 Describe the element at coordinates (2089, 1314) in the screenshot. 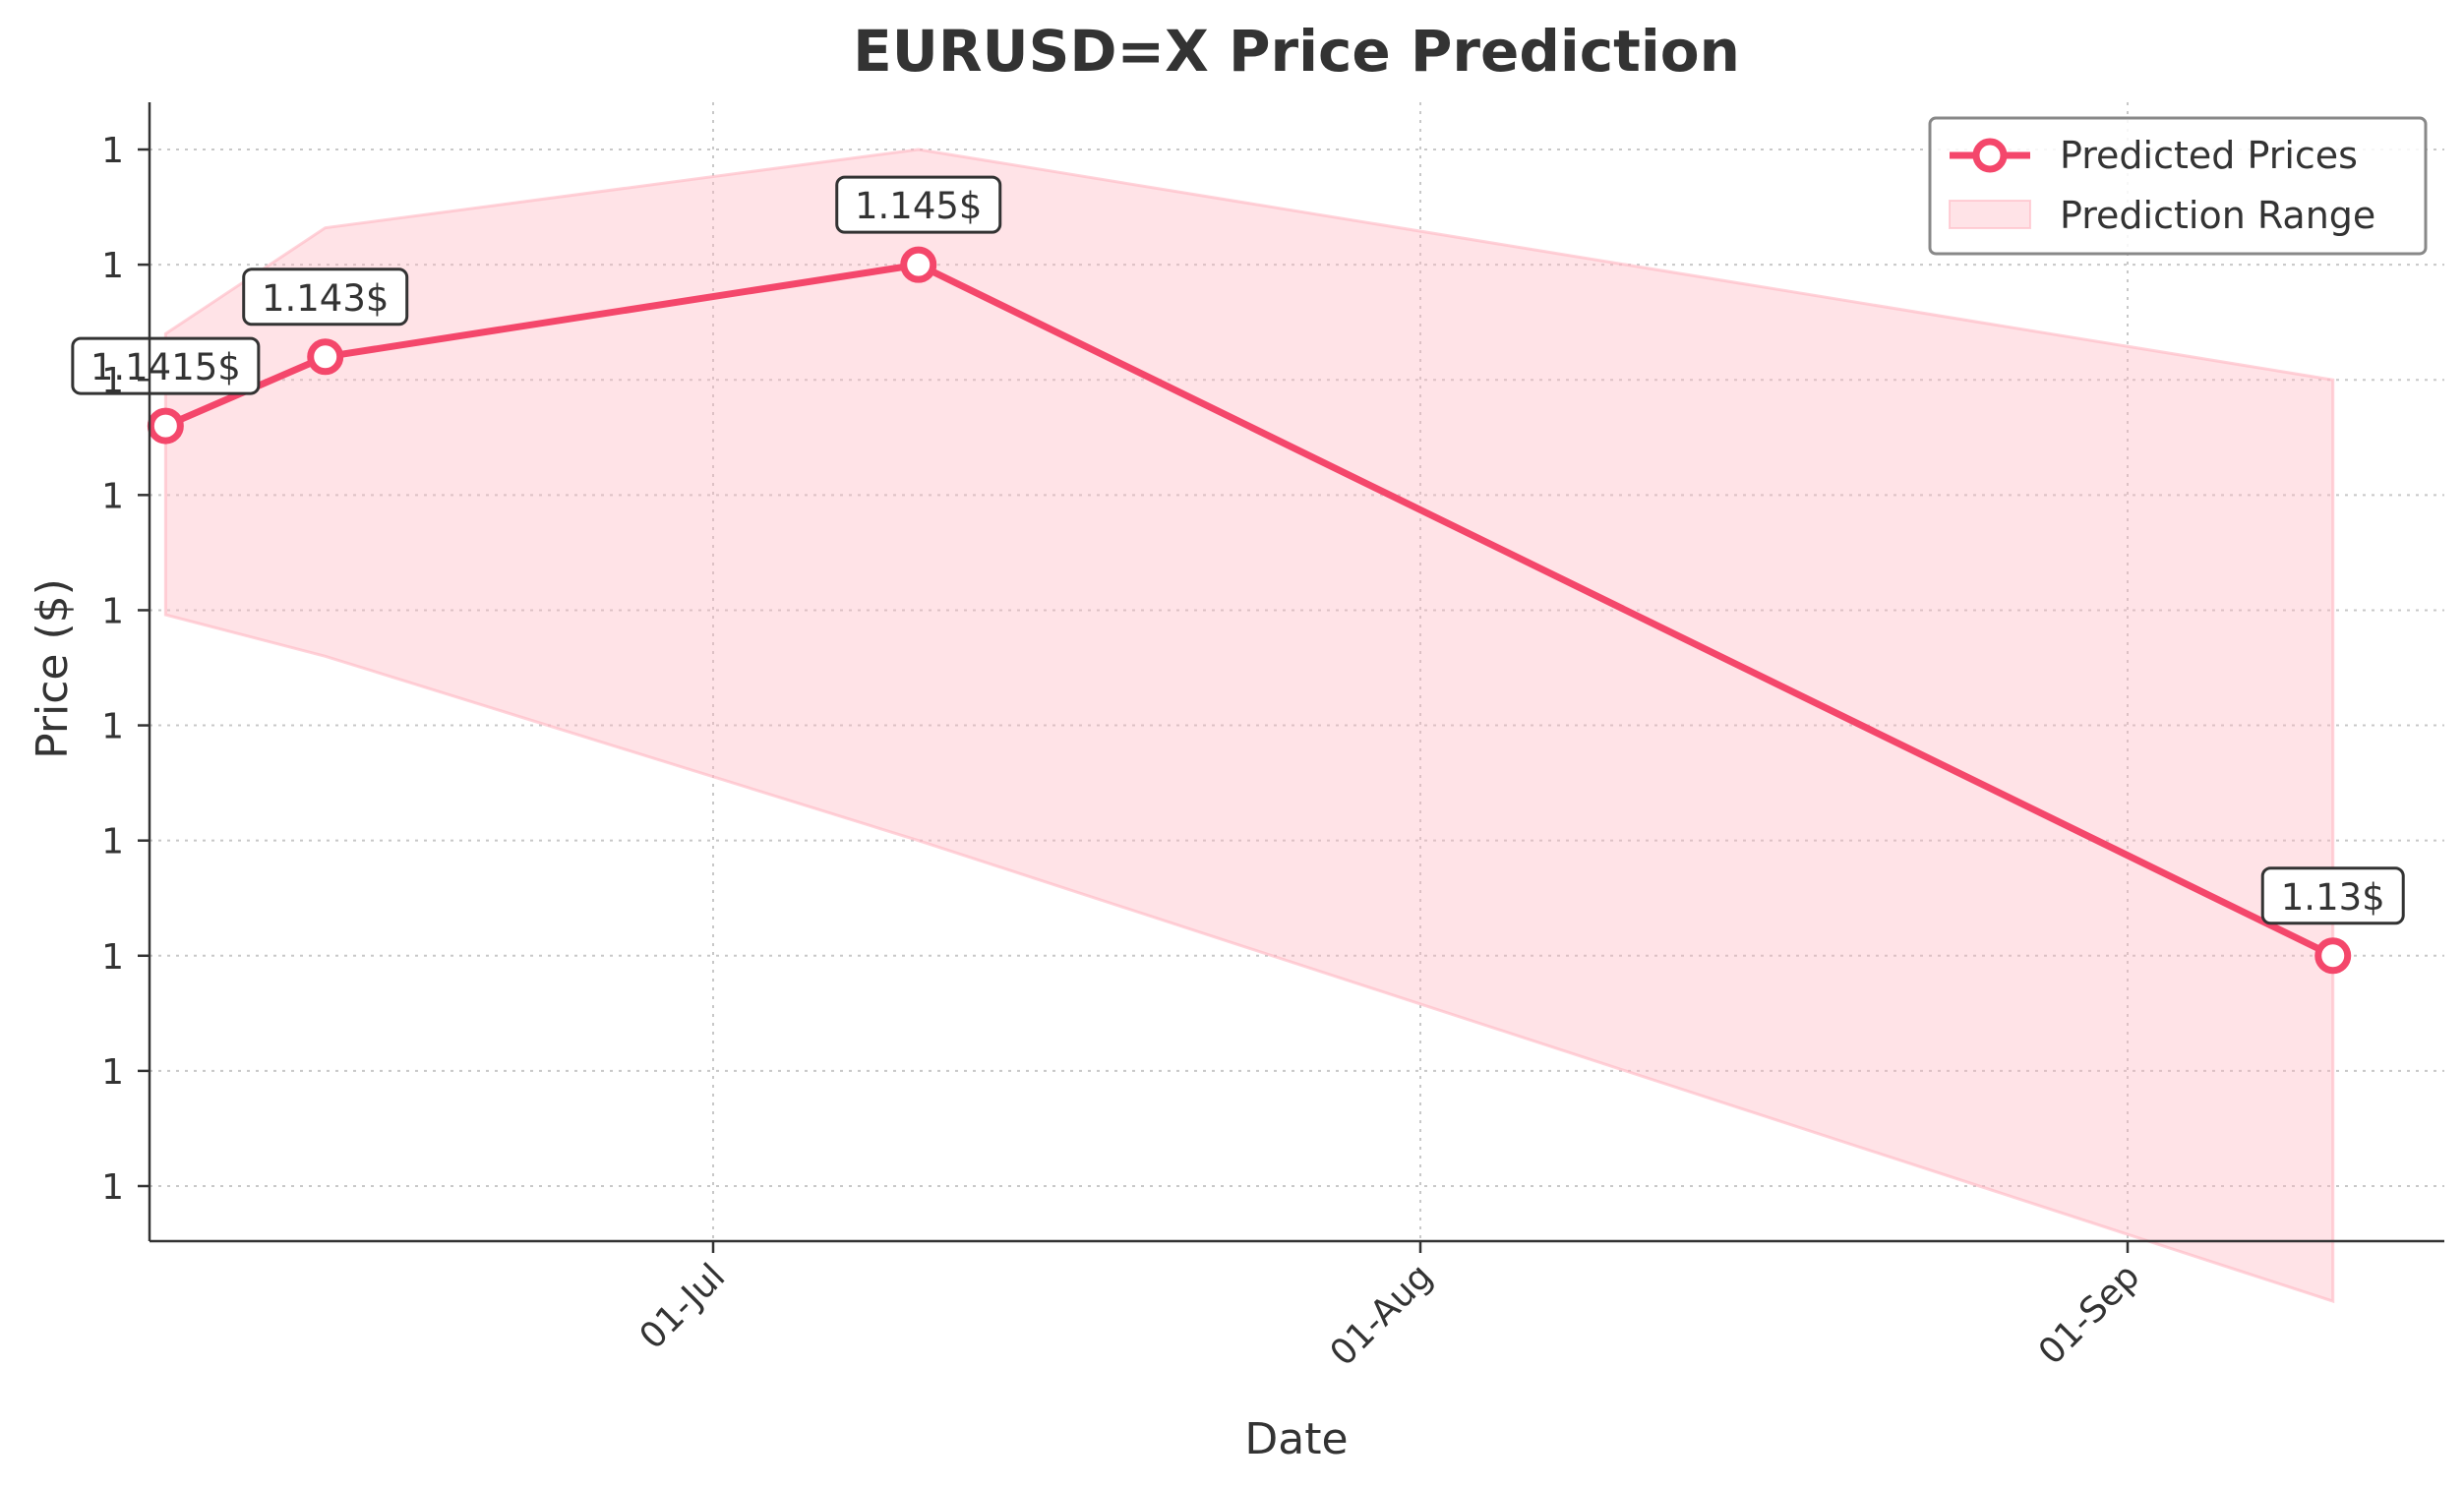

I see `x-tick-label: 01-Sep` at that location.